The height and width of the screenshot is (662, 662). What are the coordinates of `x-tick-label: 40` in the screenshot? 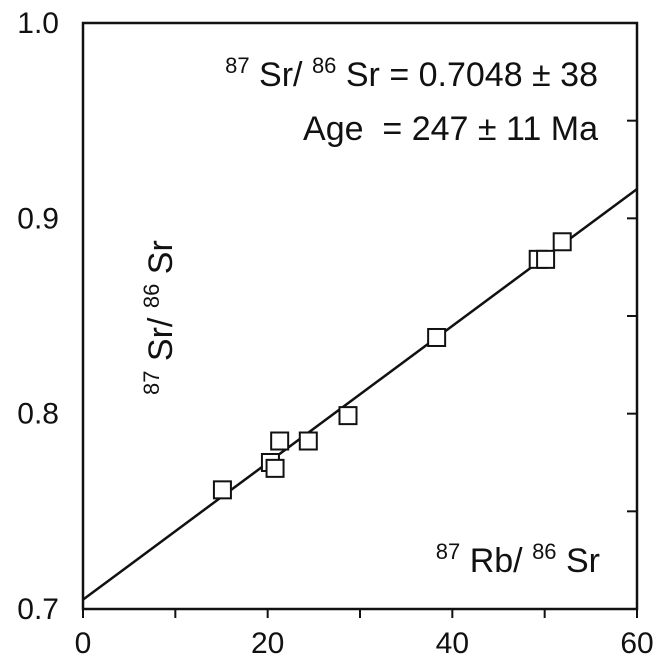 It's located at (452, 643).